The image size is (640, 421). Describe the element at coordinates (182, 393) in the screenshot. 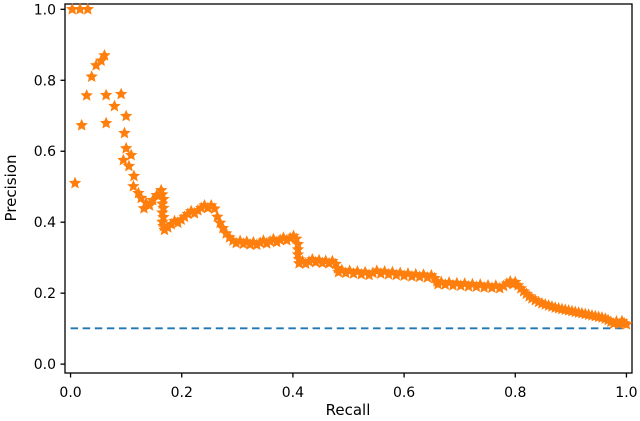

I see `x-tick-label: 0.2` at that location.